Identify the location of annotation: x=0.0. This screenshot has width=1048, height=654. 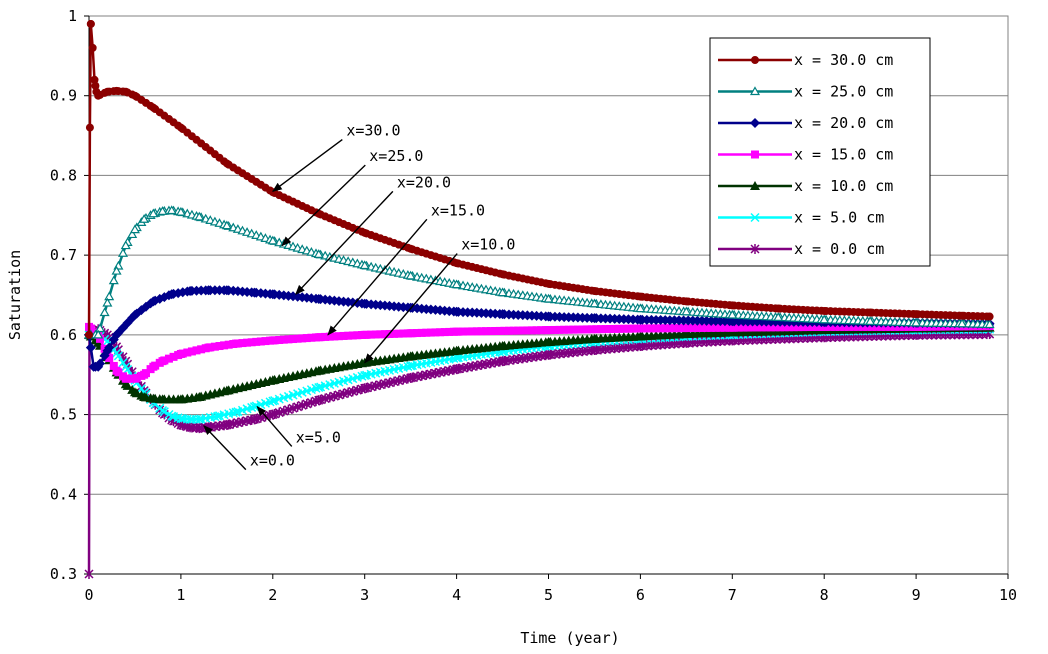
(249, 448).